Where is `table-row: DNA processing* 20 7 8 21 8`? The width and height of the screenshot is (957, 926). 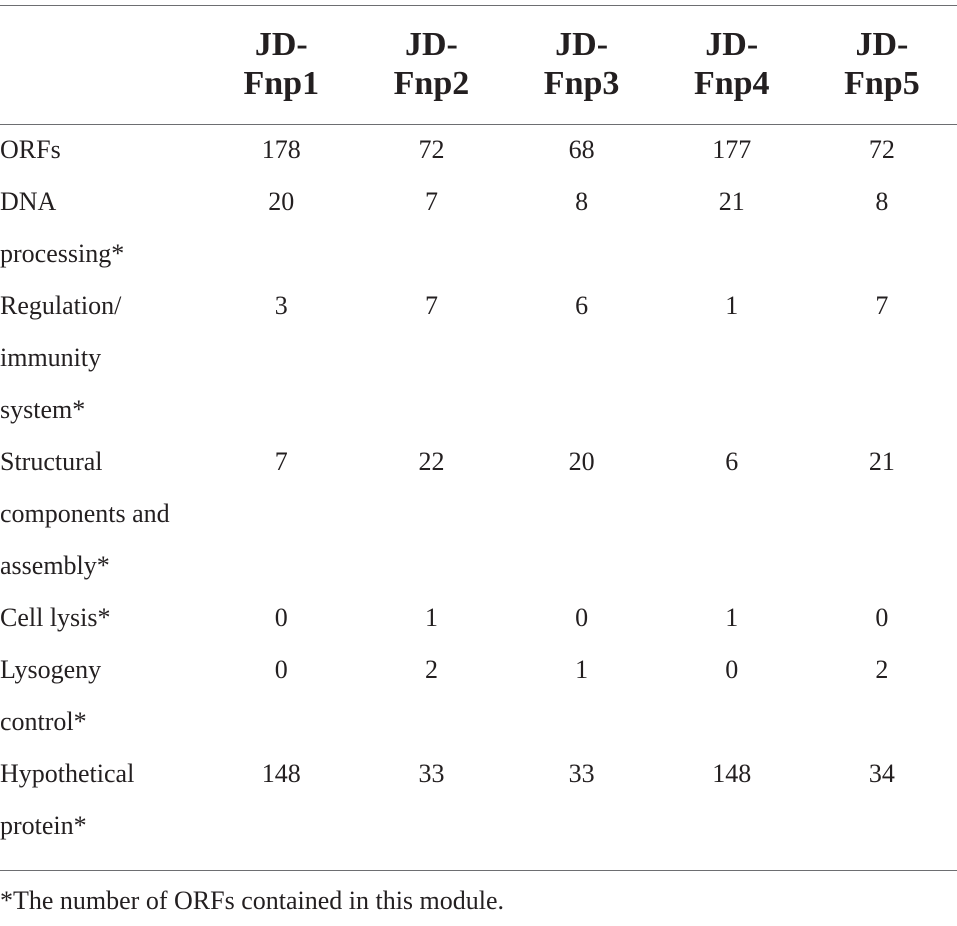
table-row: DNA processing* 20 7 8 21 8 is located at coordinates (478, 228).